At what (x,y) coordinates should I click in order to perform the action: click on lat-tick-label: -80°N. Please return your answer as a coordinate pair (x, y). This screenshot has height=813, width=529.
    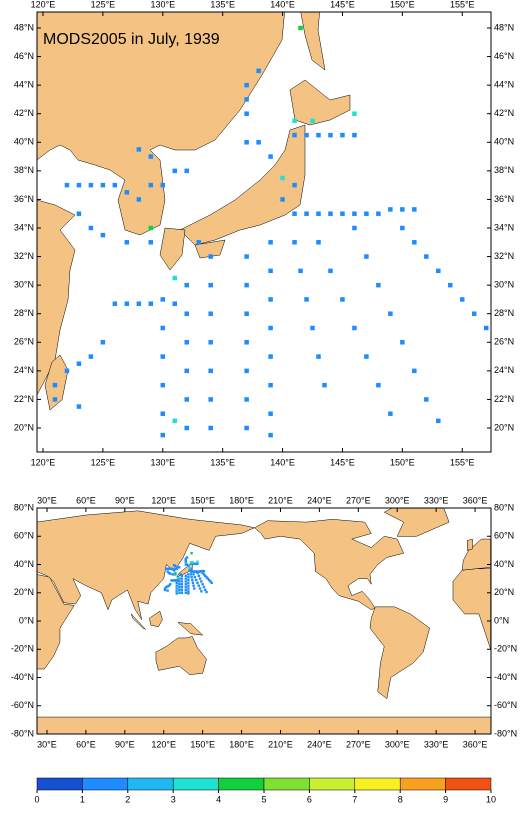
    Looking at the image, I should click on (22, 733).